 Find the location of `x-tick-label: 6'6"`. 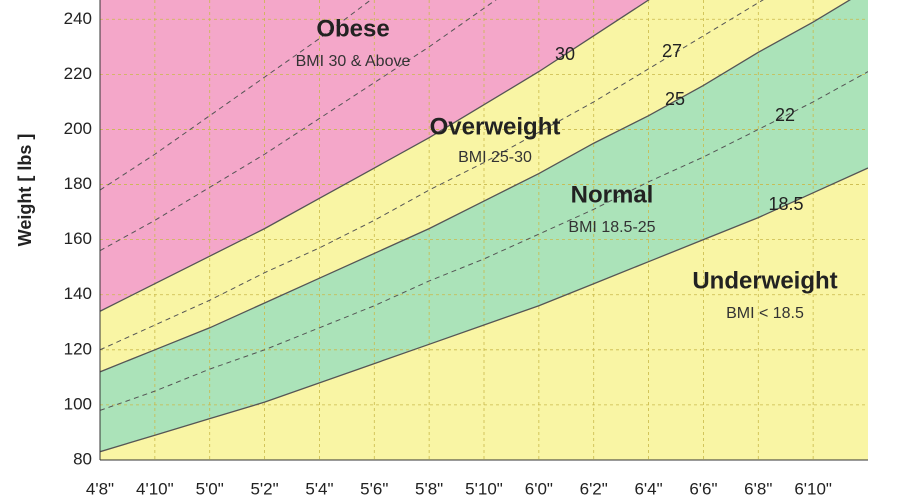

x-tick-label: 6'6" is located at coordinates (703, 488).